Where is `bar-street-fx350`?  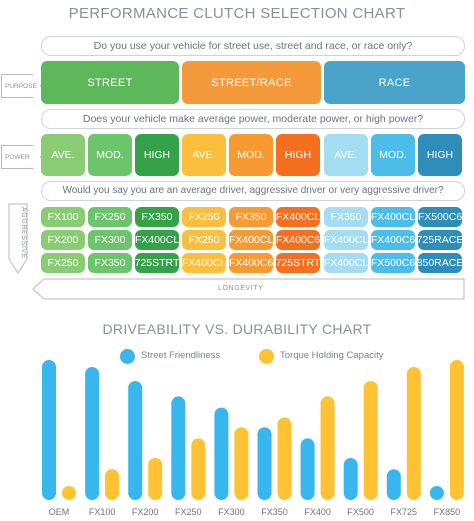 bar-street-fx350 is located at coordinates (264, 463).